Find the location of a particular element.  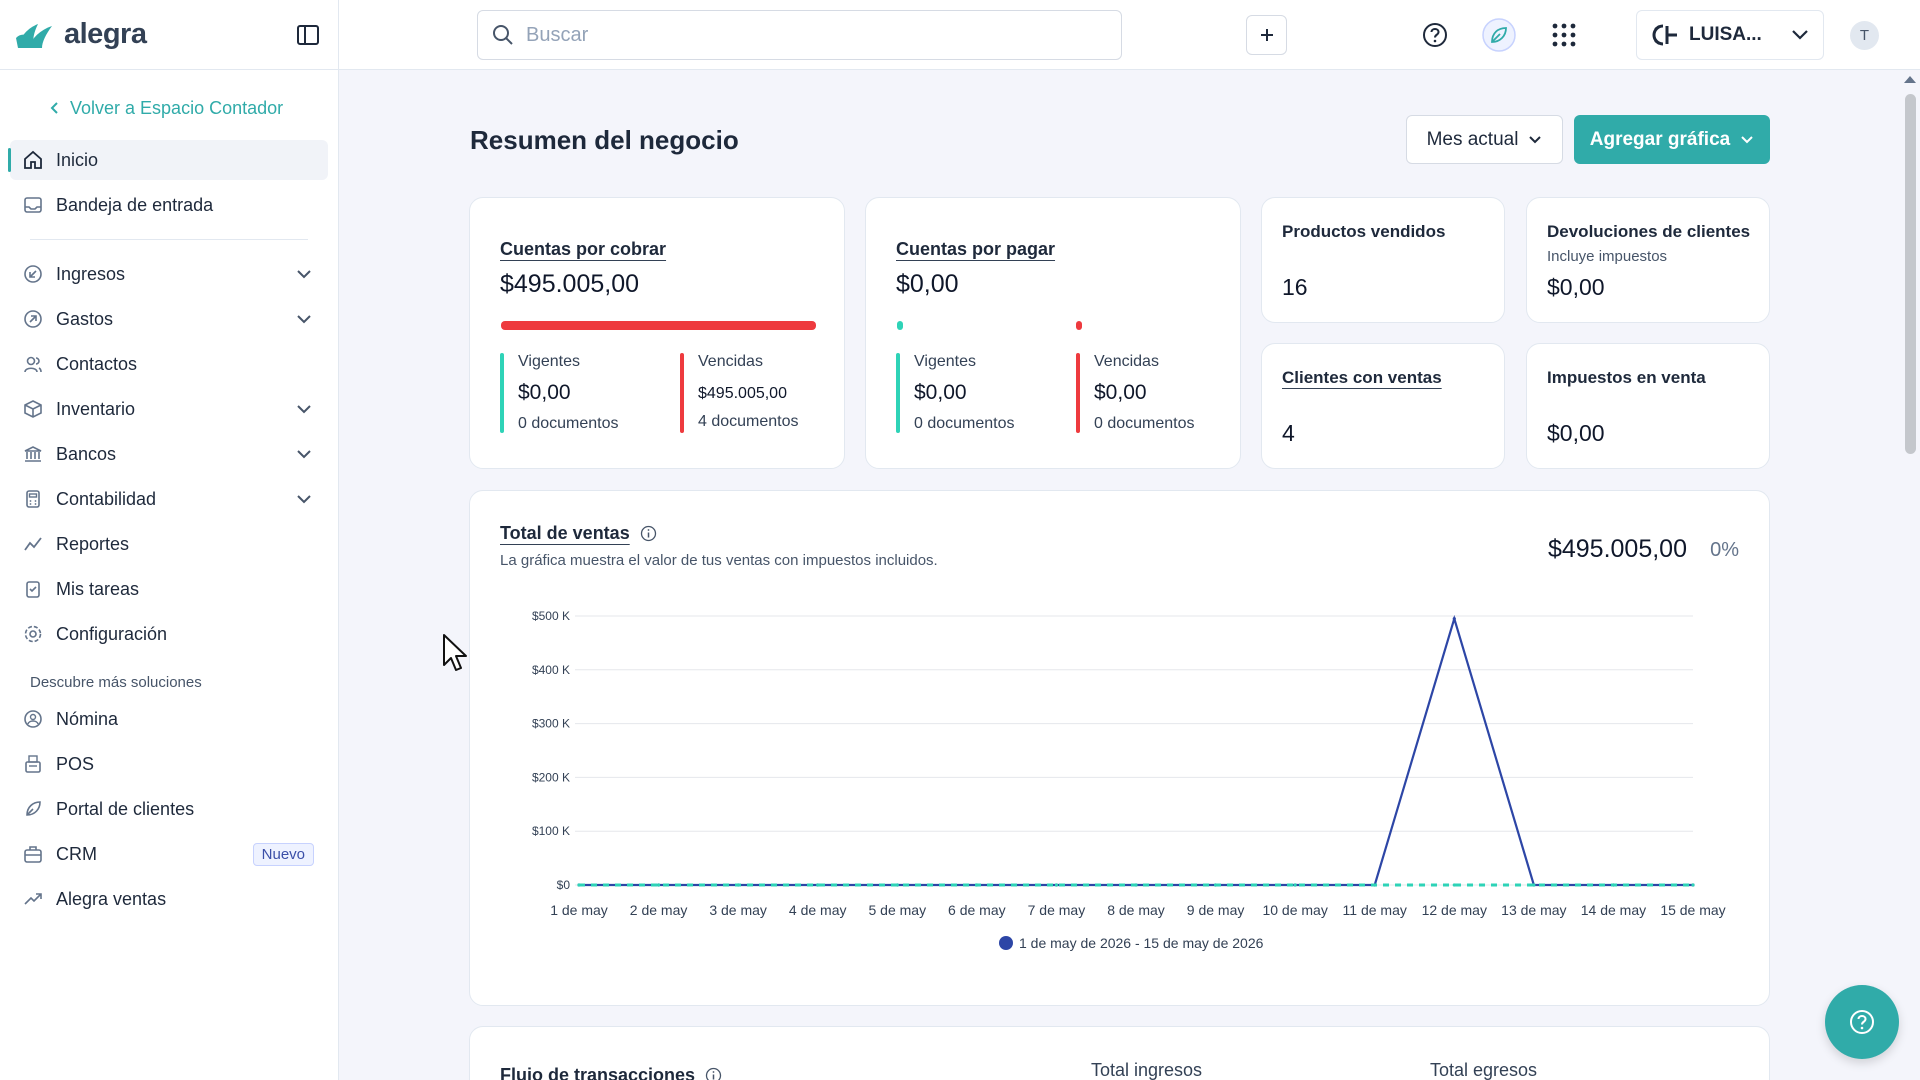

portal-icon is located at coordinates (33, 809).